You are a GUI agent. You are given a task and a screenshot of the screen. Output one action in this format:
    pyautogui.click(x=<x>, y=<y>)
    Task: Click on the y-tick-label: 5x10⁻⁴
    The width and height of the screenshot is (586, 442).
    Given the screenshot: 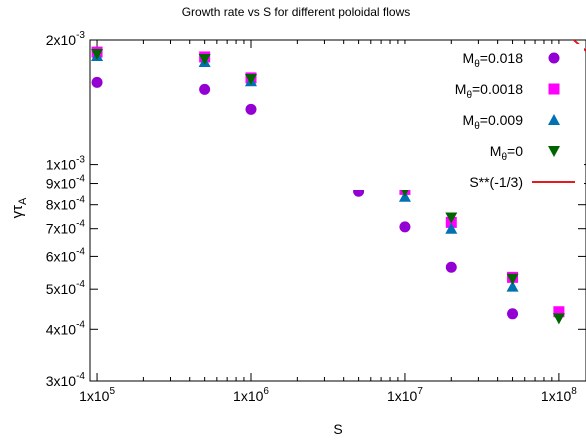 What is the action you would take?
    pyautogui.click(x=66, y=288)
    